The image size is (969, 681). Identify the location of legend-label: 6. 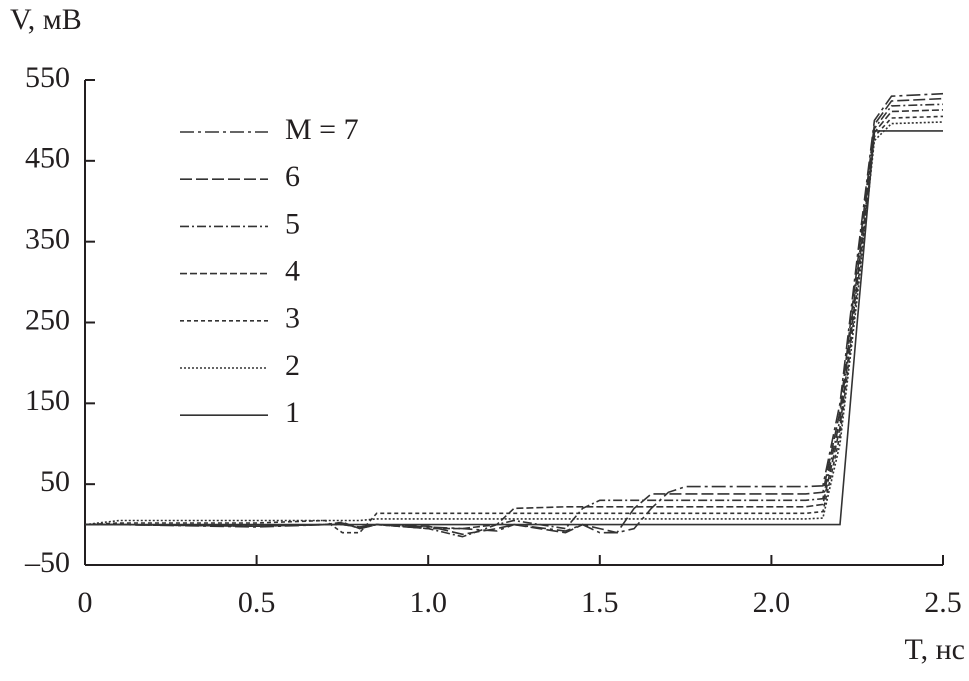
(292, 176).